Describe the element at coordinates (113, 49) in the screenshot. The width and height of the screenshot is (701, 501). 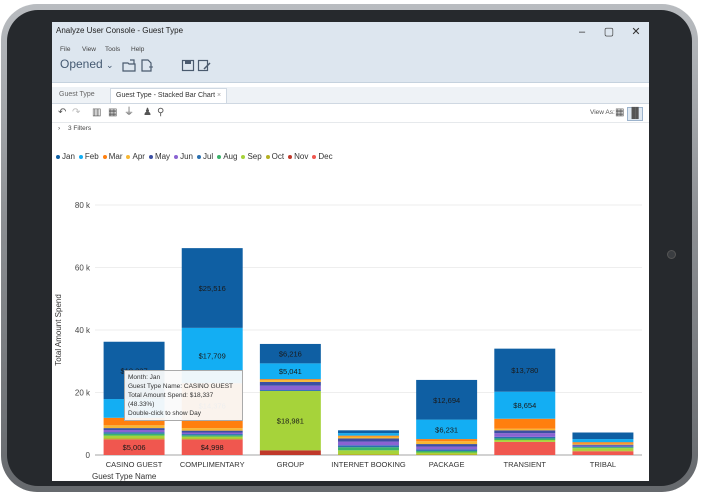
I see `menu-tools: Tools` at that location.